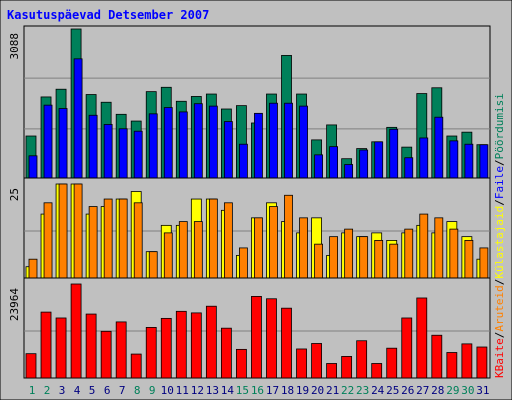  I want to click on day-label-21: 21, so click(332, 390).